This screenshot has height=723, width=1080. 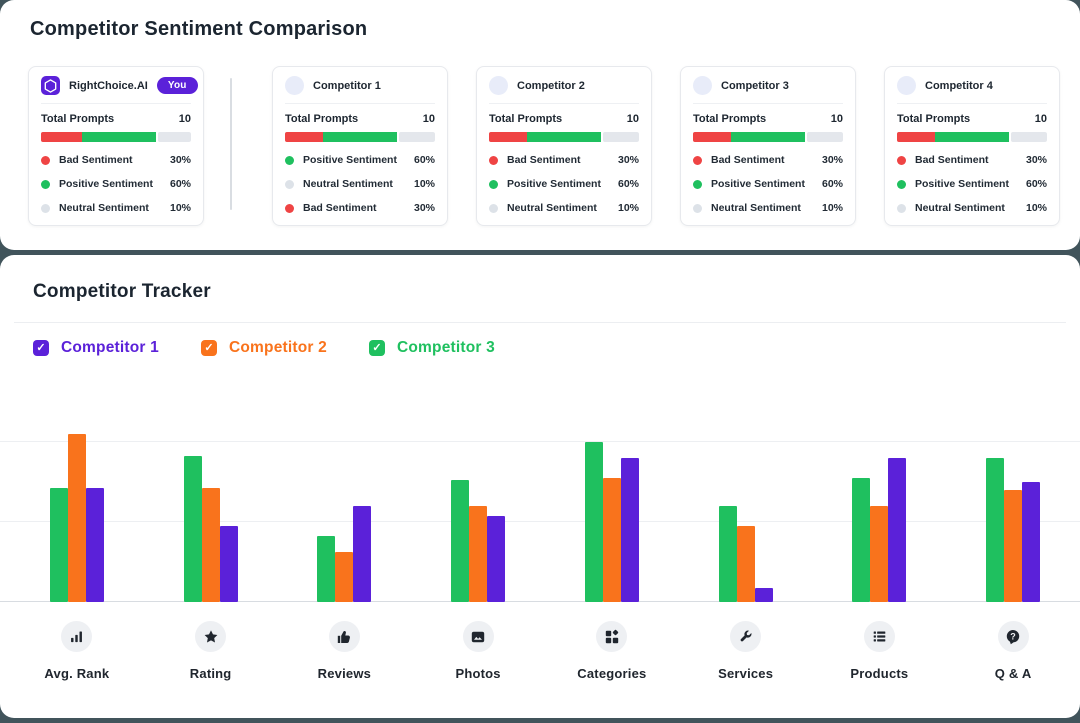 I want to click on legend-label: Competitor 2, so click(x=278, y=347).